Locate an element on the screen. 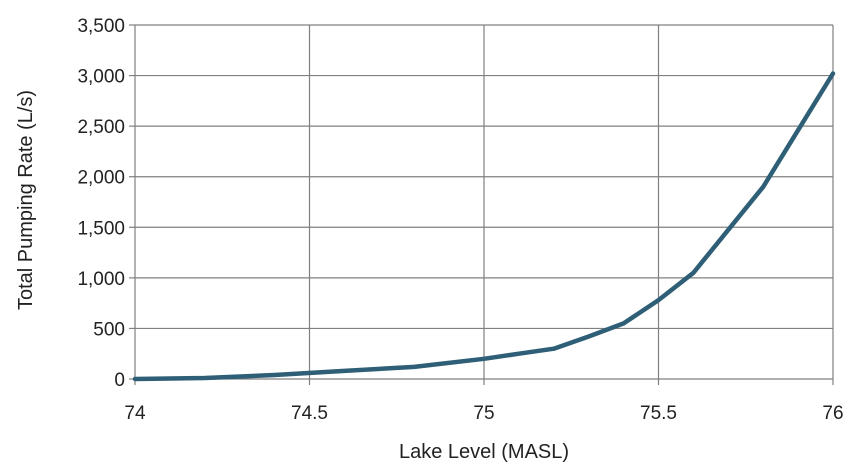 The image size is (850, 466). y-tick-label: 1,000 is located at coordinates (101, 279).